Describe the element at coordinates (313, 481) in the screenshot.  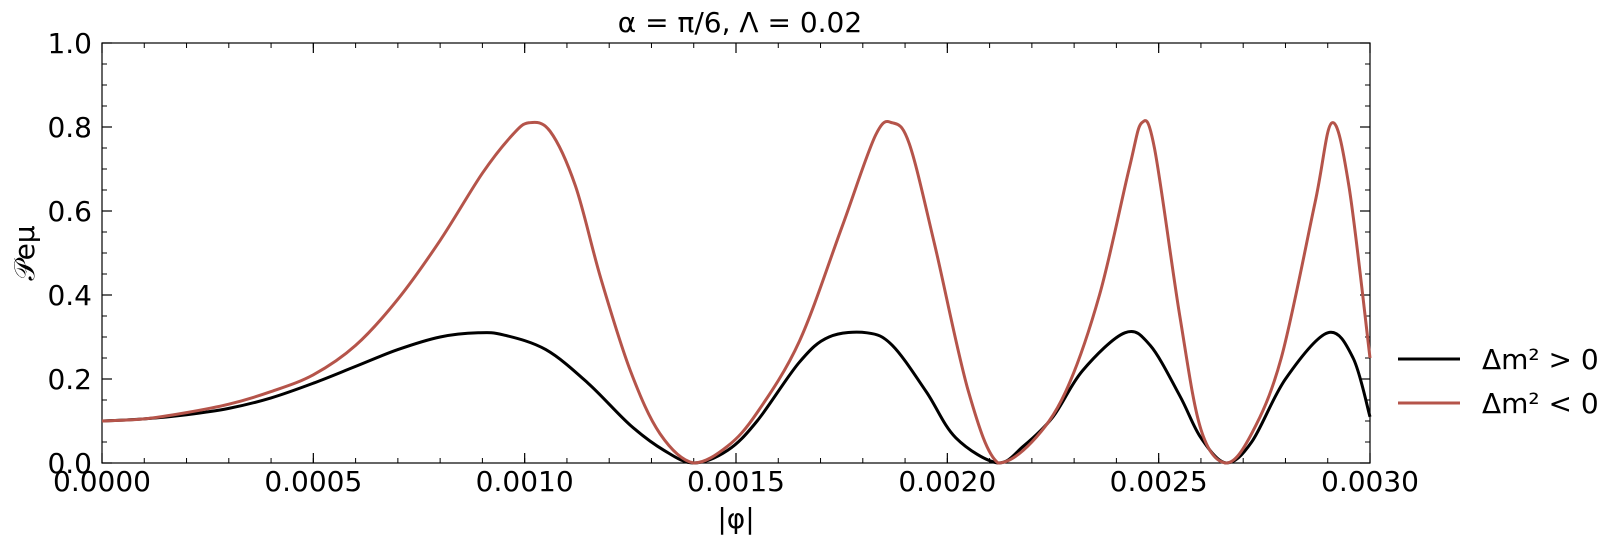
I see `x-tick-label: 0.0005` at that location.